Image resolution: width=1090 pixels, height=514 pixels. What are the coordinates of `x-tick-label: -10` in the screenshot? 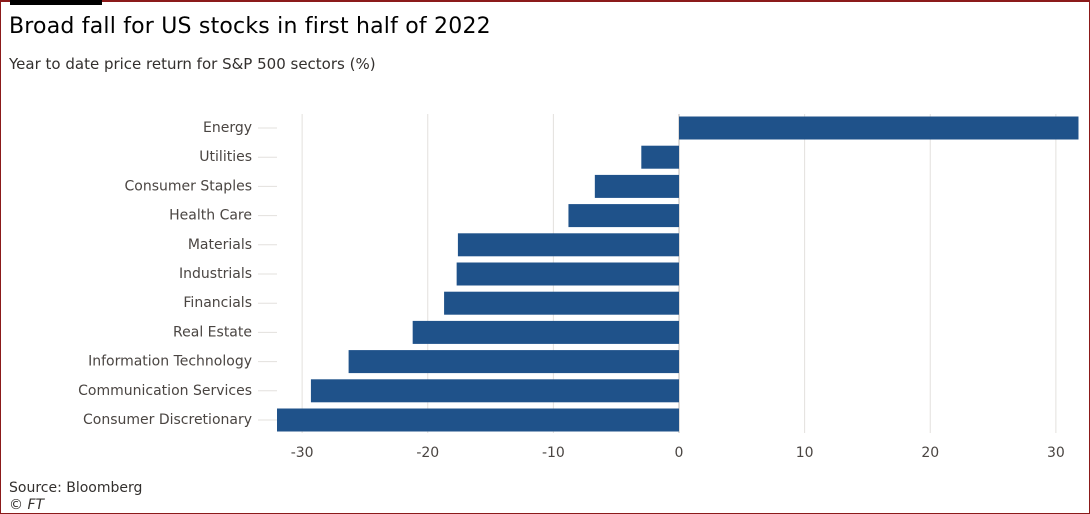 It's located at (553, 453).